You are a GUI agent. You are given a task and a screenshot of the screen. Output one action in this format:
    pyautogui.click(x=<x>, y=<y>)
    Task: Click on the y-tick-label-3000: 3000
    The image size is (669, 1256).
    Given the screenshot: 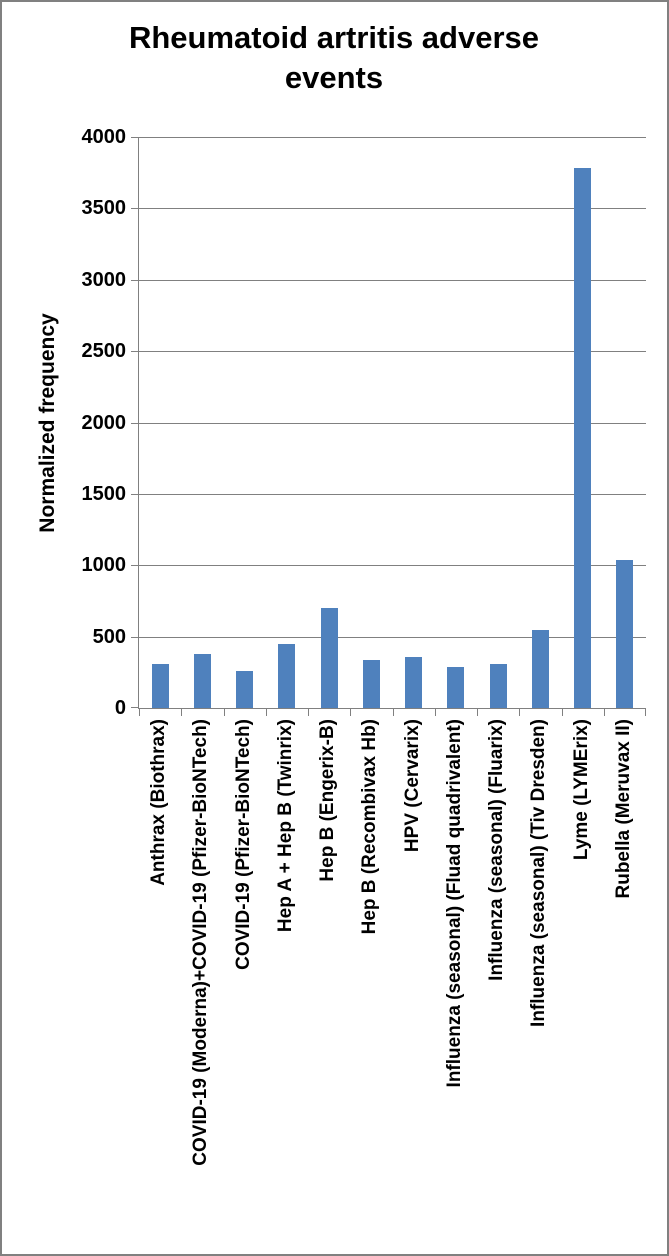 What is the action you would take?
    pyautogui.click(x=104, y=279)
    